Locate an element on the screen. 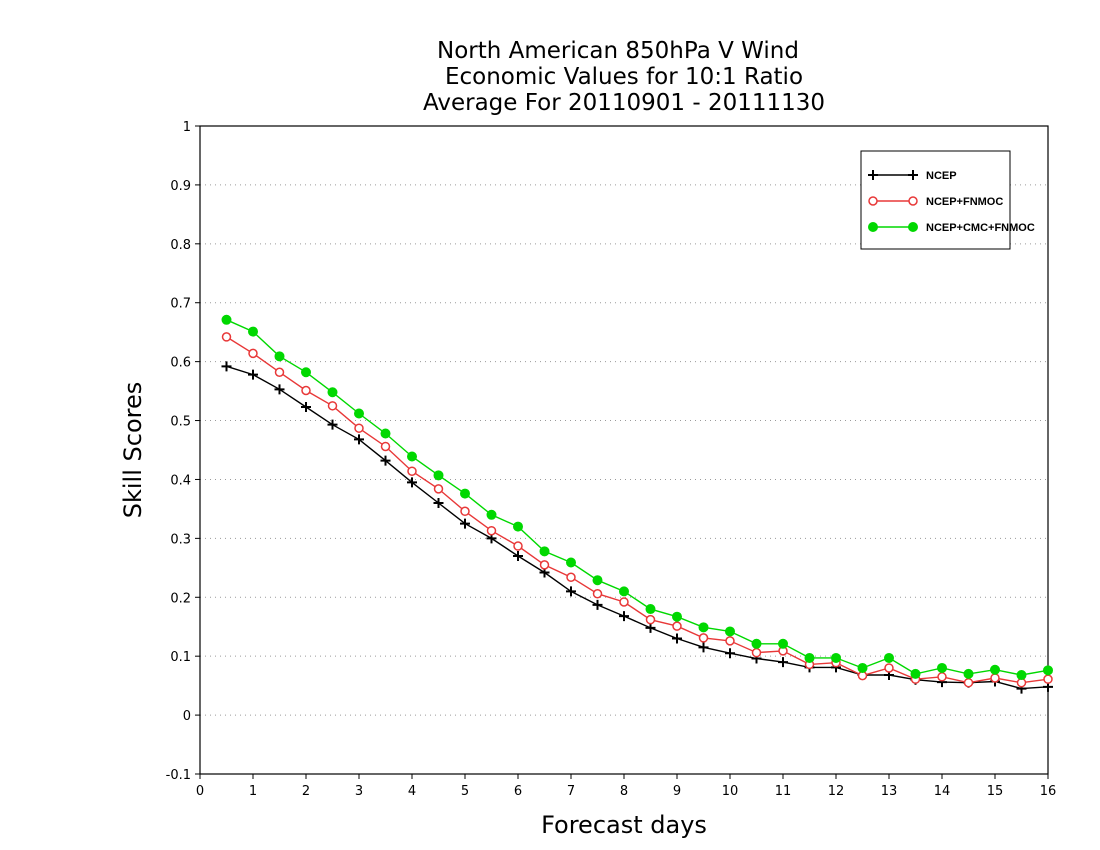  y-tick-label: 0.4 is located at coordinates (180, 480).